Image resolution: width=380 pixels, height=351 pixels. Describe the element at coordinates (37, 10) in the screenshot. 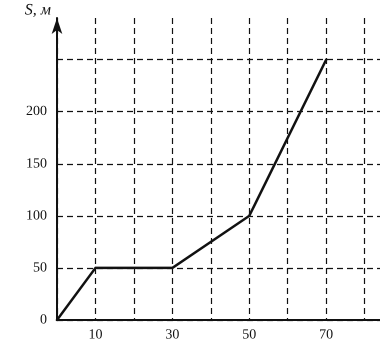

I see `y-axis-title: S, м` at that location.